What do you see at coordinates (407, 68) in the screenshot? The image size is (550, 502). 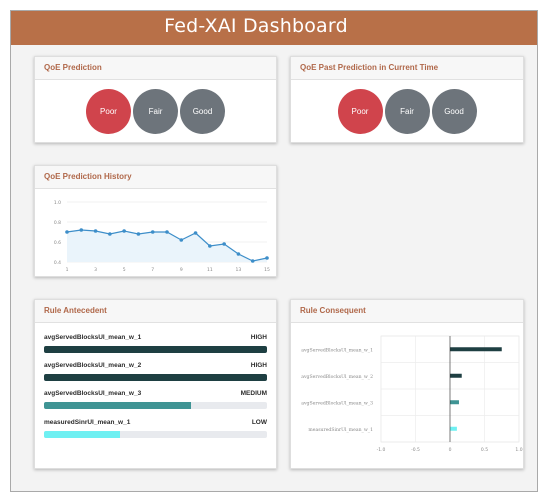 I see `card-title: QoE Past Prediction in Current Time` at bounding box center [407, 68].